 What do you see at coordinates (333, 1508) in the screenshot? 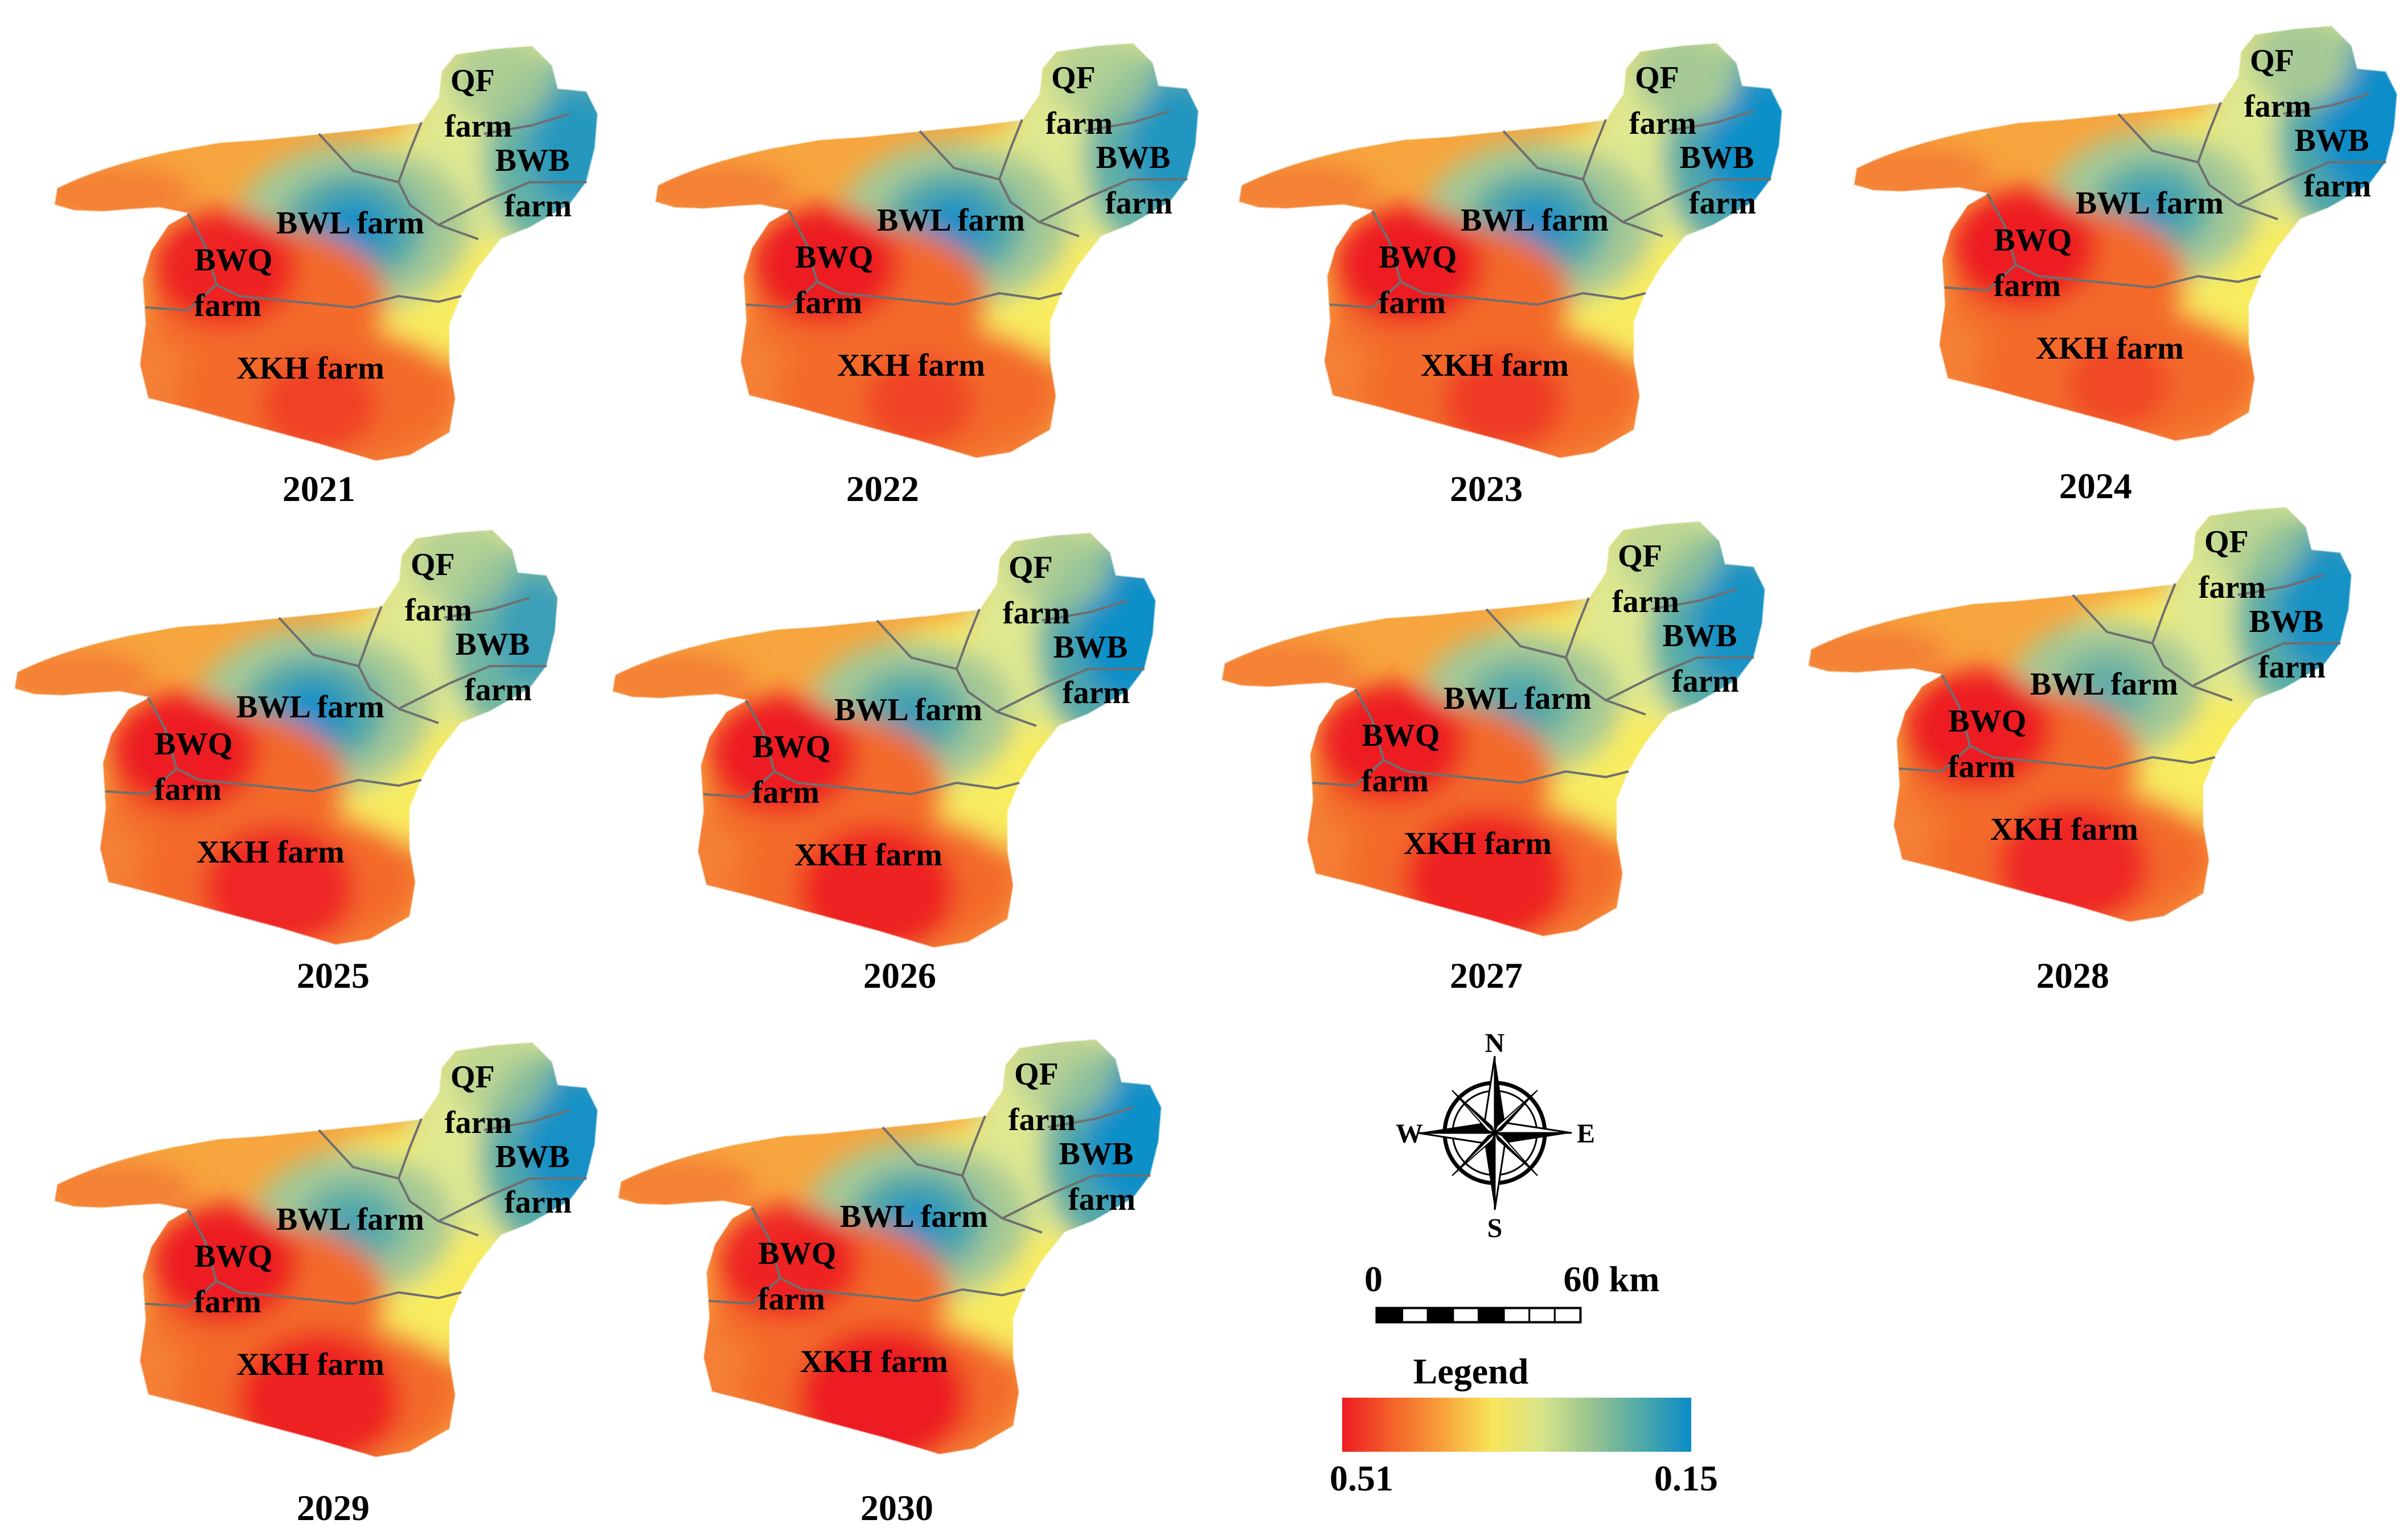
I see `map-year-label: 2029` at bounding box center [333, 1508].